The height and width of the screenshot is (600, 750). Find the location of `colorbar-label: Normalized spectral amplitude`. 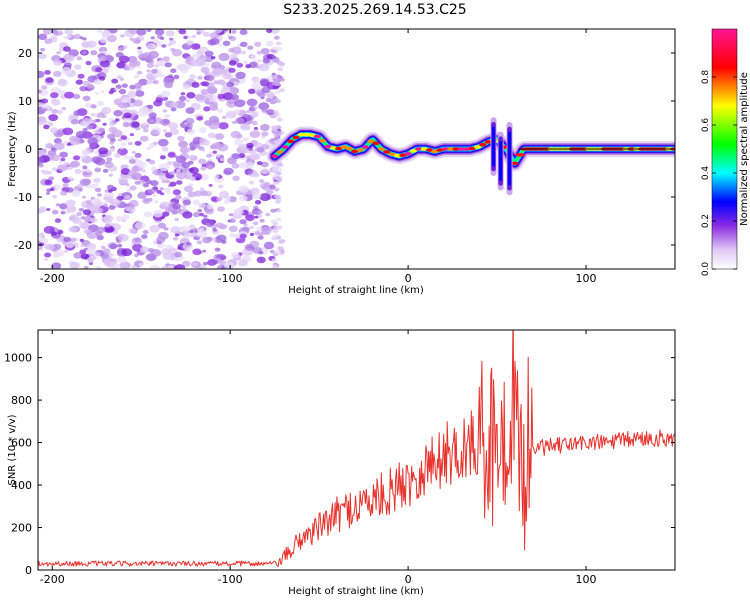

colorbar-label: Normalized spectral amplitude is located at coordinates (744, 149).